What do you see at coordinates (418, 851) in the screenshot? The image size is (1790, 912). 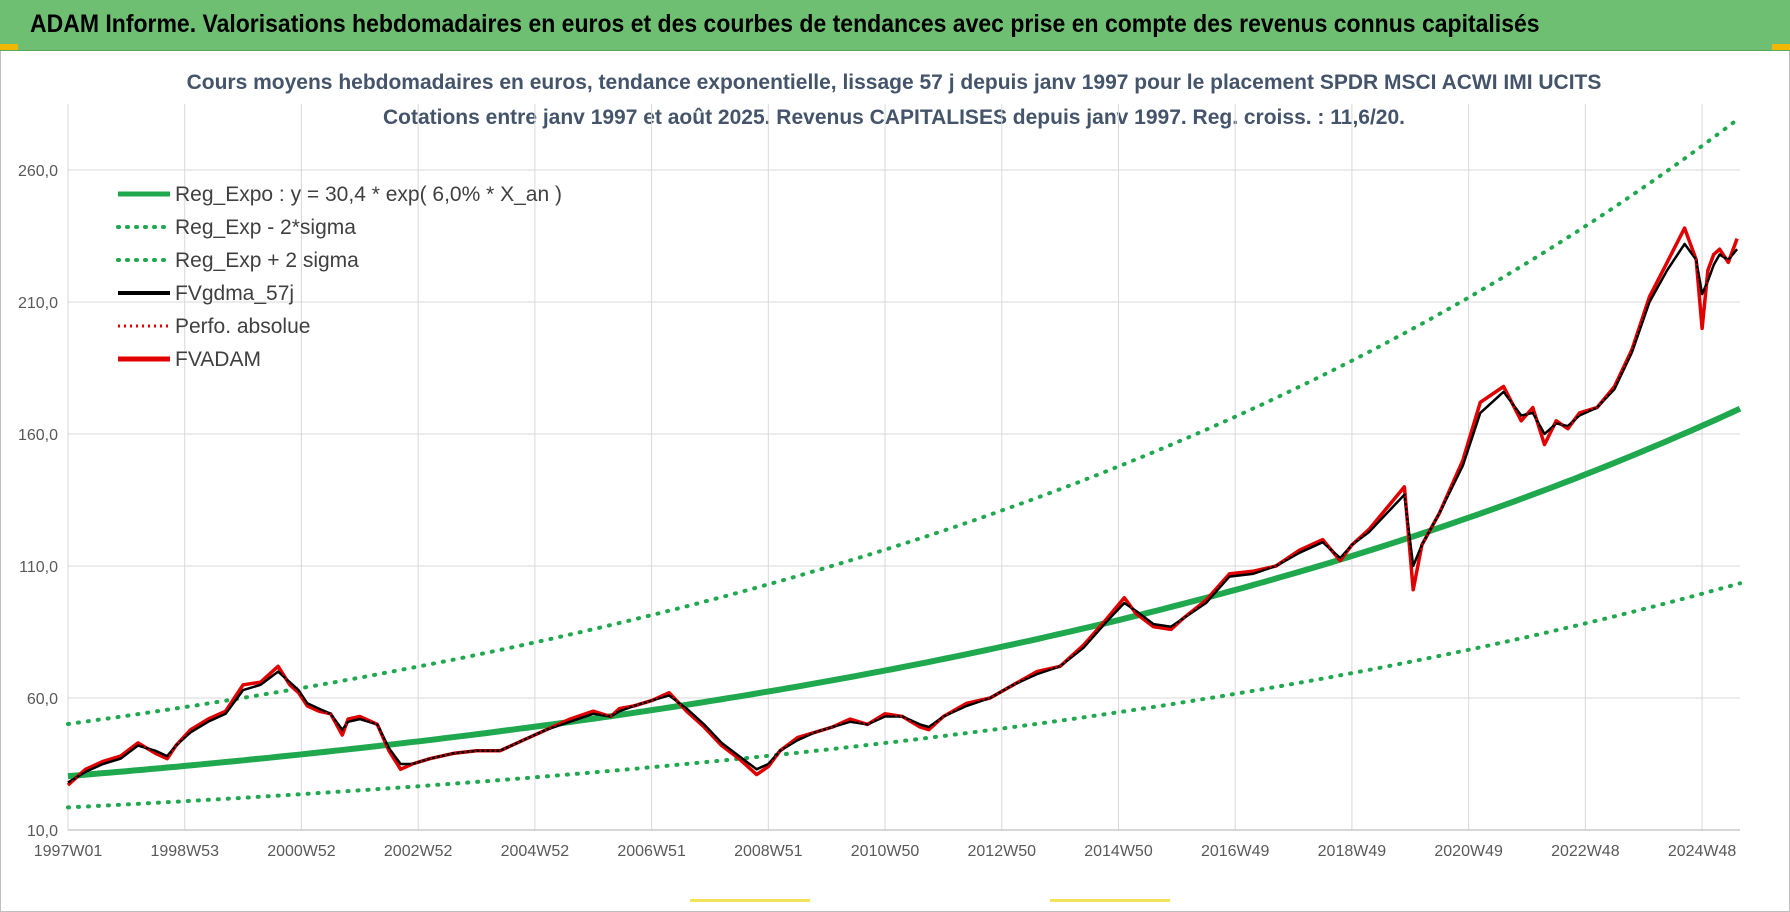 I see `x-tick-label: 2002W52` at bounding box center [418, 851].